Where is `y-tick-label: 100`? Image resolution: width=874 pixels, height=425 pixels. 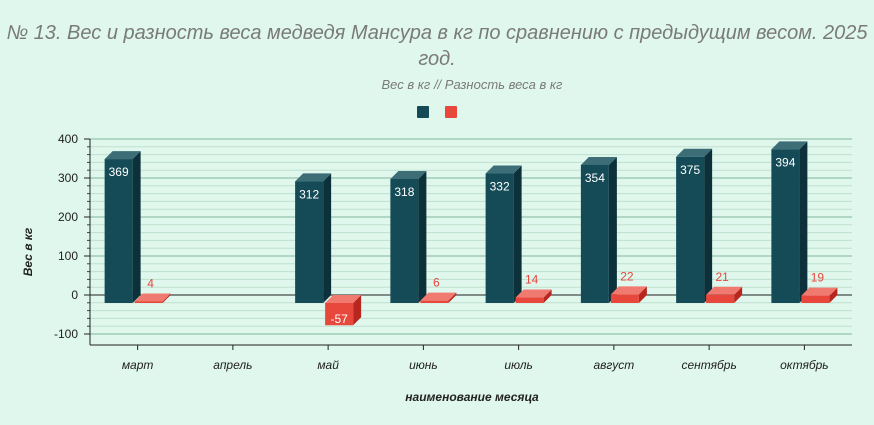 y-tick-label: 100 is located at coordinates (68, 256).